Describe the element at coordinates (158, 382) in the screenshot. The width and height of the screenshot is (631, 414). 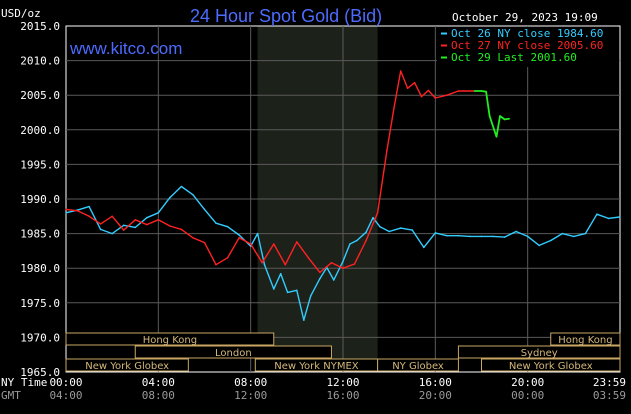
I see `x-tick-ny: 04:00` at that location.